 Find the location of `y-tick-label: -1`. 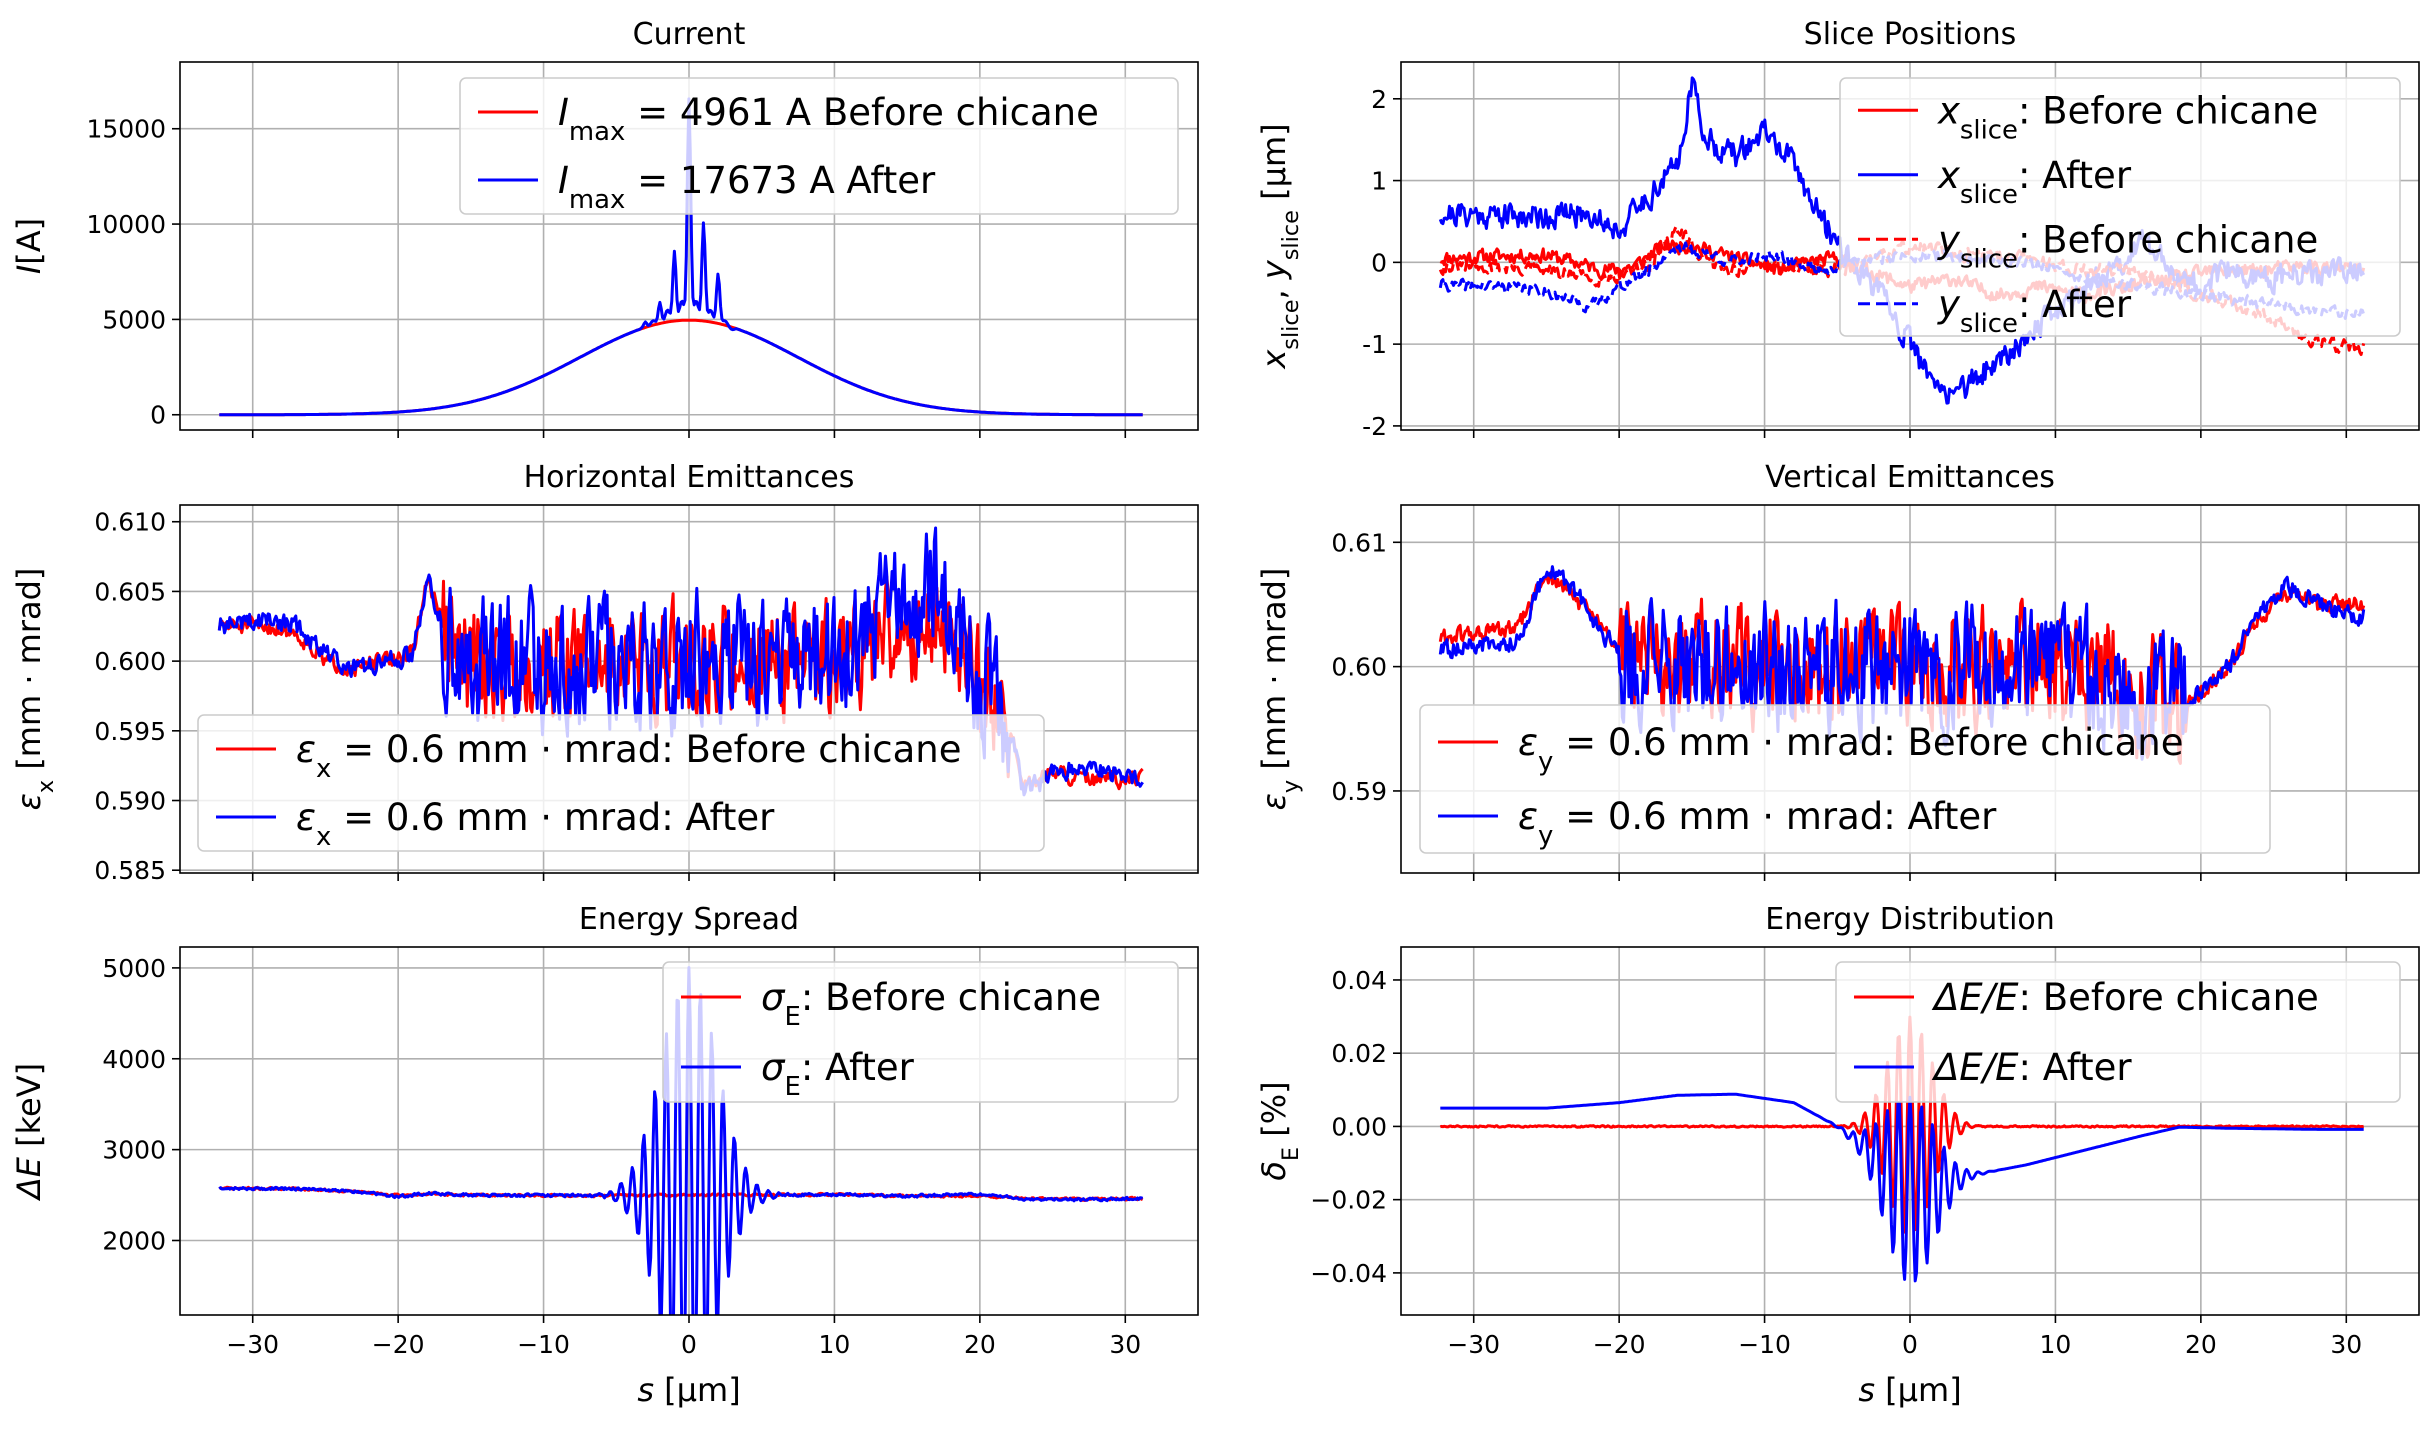

y-tick-label: -1 is located at coordinates (1374, 344).